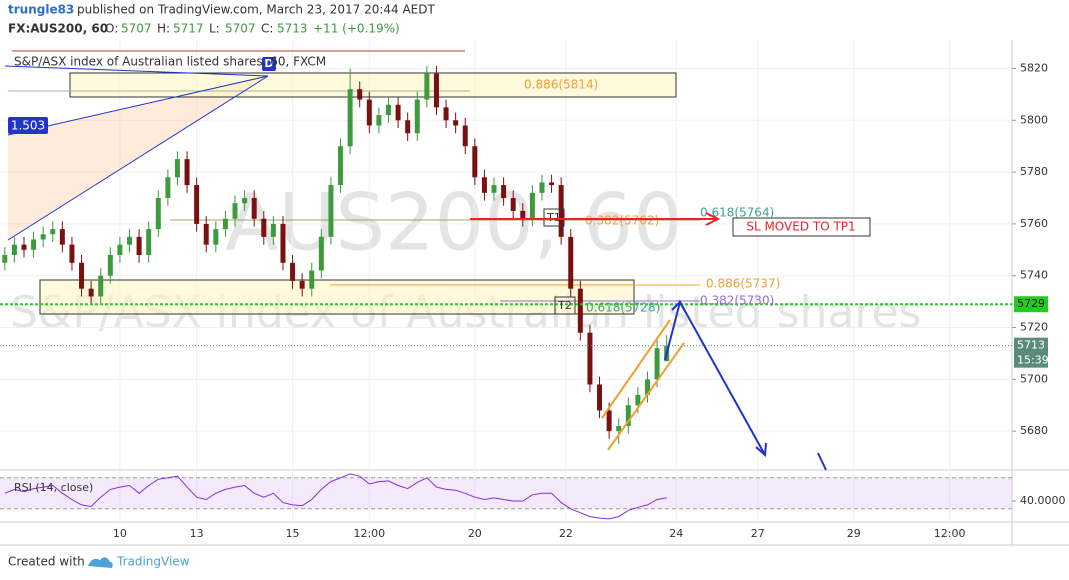 The height and width of the screenshot is (580, 1069). I want to click on point-label-bg, so click(269, 64).